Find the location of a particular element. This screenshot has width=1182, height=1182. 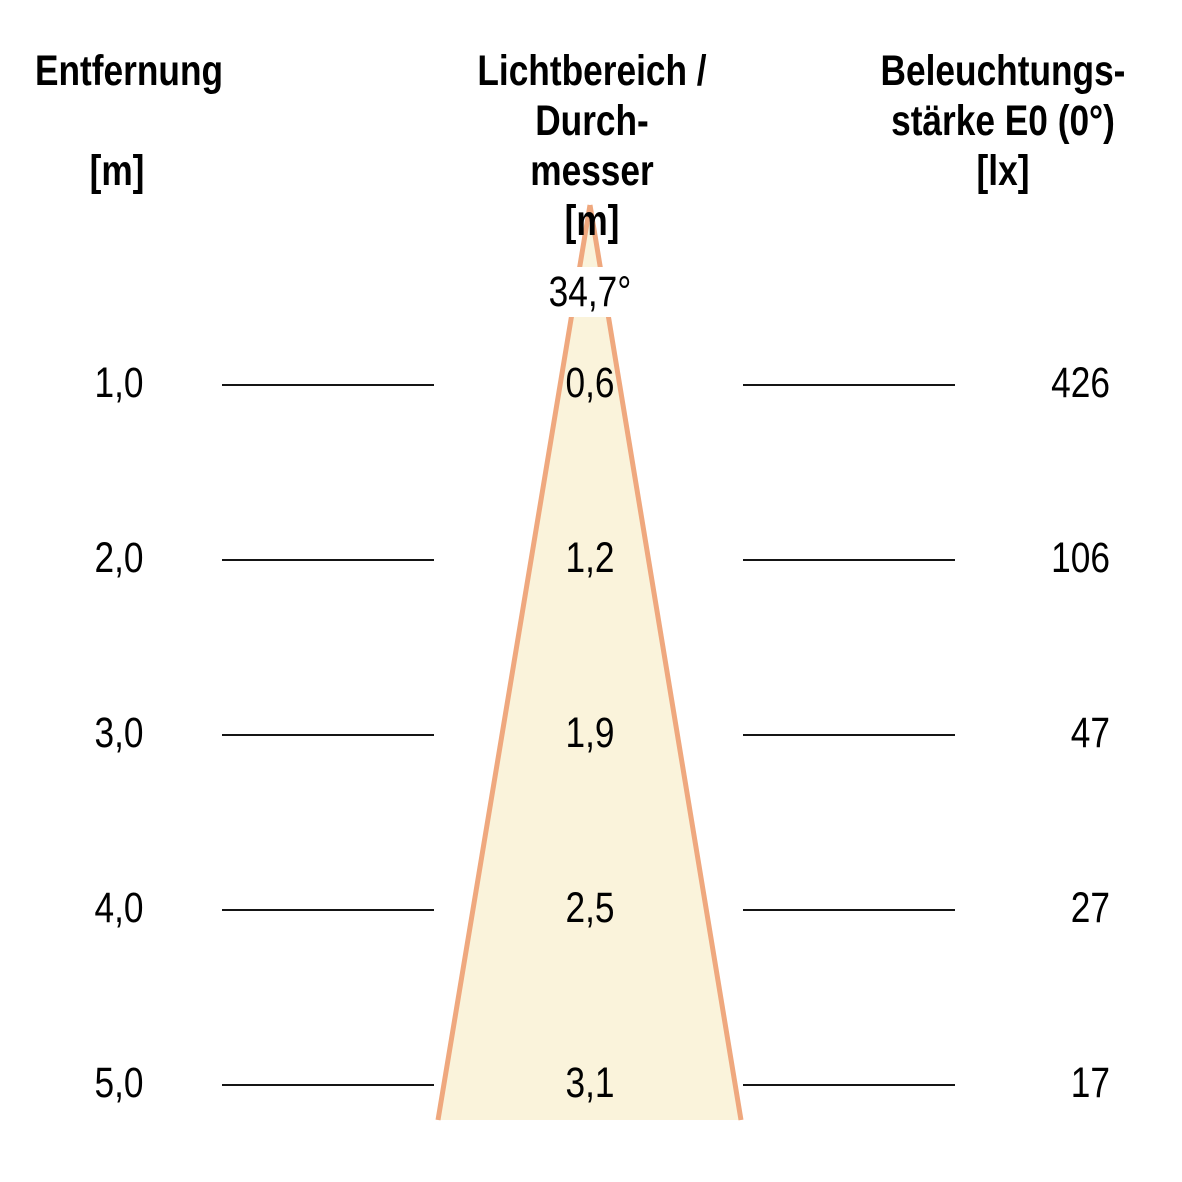

header-beam-title-line2: messer is located at coordinates (592, 171).